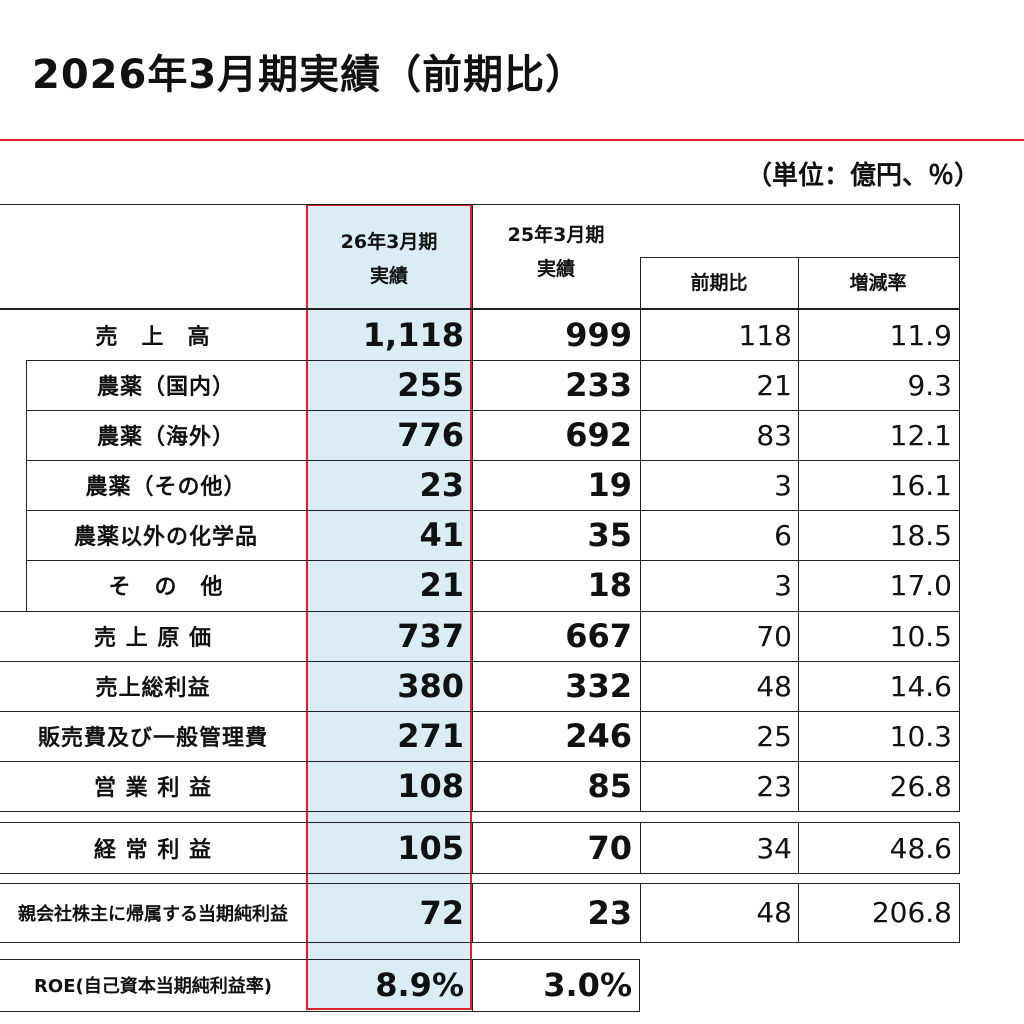 The height and width of the screenshot is (1024, 1024). What do you see at coordinates (911, 912) in the screenshot?
I see `value-rate: 206.8` at bounding box center [911, 912].